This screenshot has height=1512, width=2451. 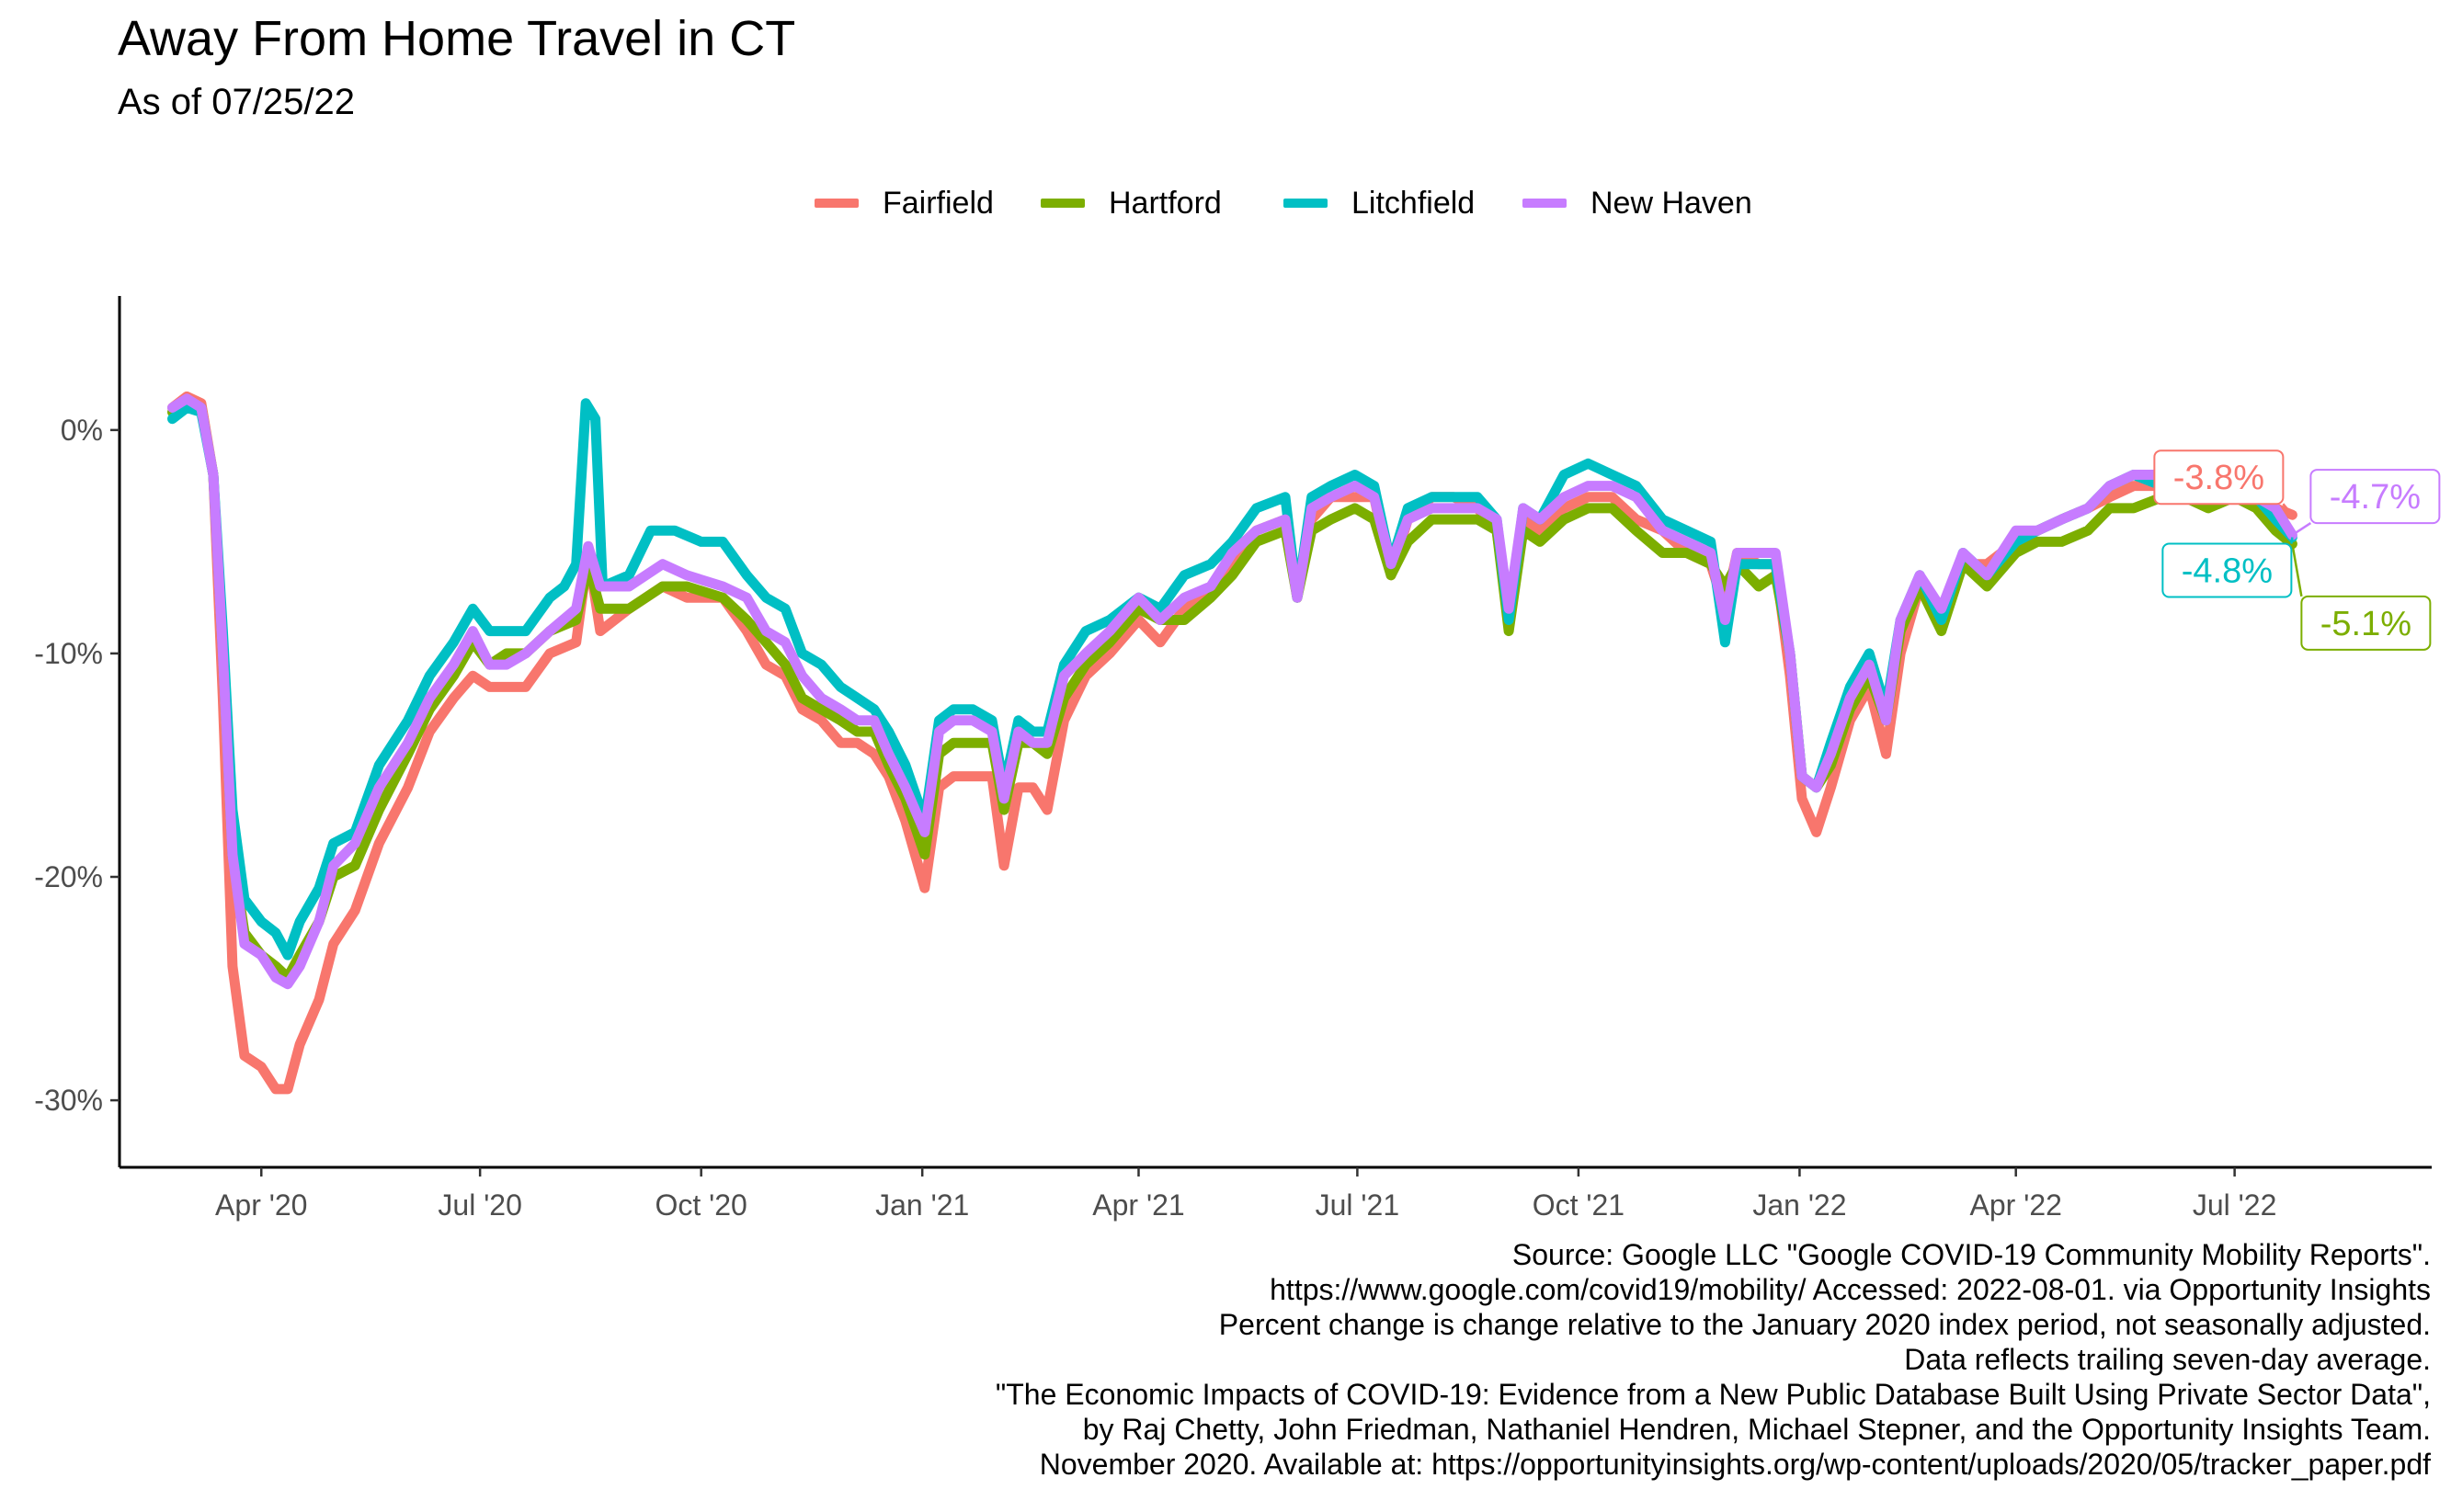 What do you see at coordinates (1578, 1205) in the screenshot?
I see `x-tick-label: Oct '21` at bounding box center [1578, 1205].